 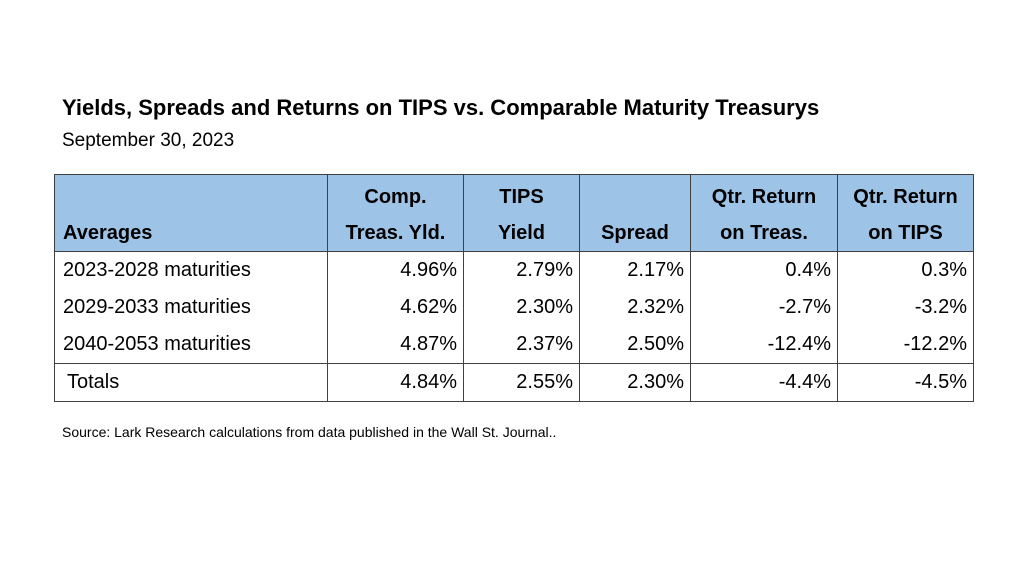 I want to click on cell-comp-yield: 4.96%, so click(x=395, y=270).